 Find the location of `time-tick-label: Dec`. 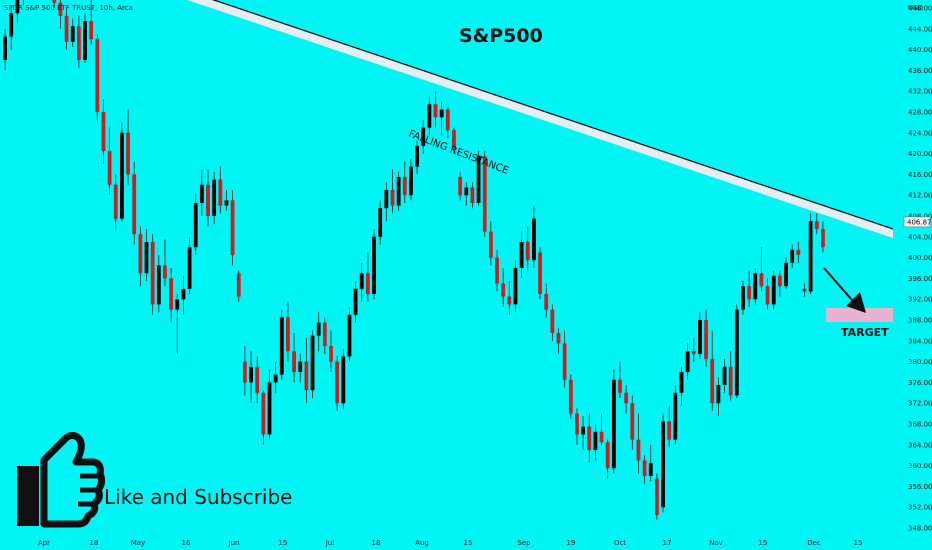

time-tick-label: Dec is located at coordinates (814, 543).